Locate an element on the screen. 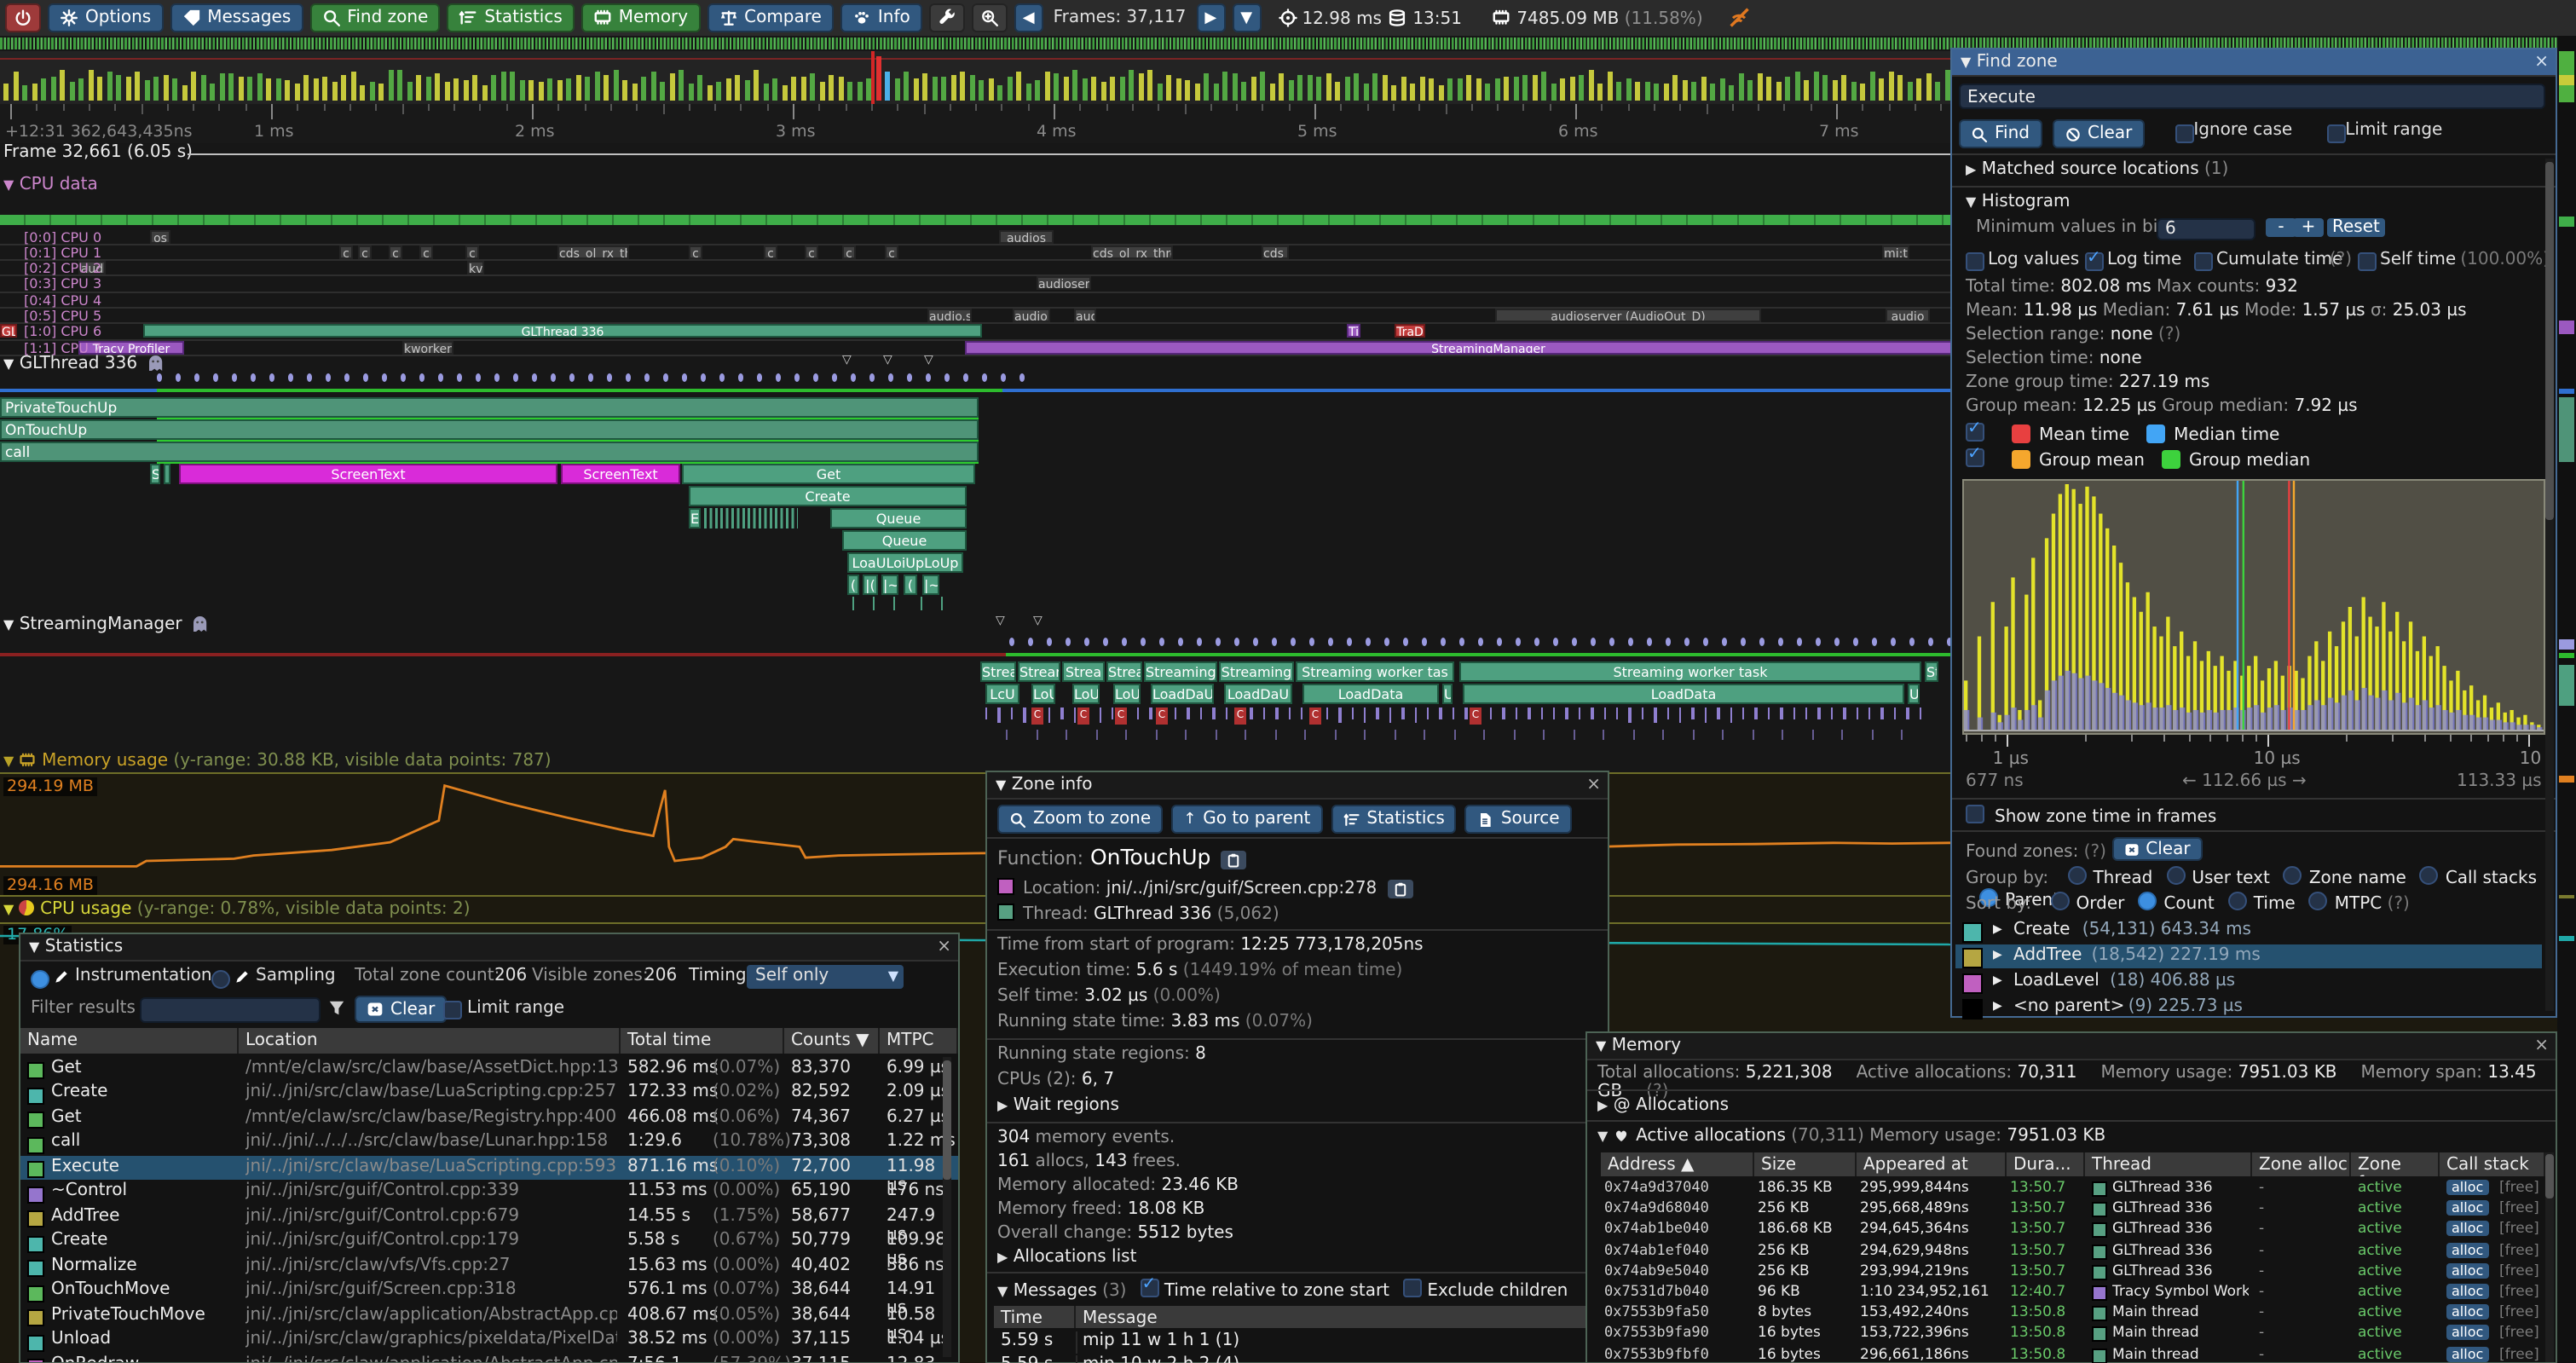 This screenshot has height=1363, width=2576. ignore-case-checkbox is located at coordinates (2184, 133).